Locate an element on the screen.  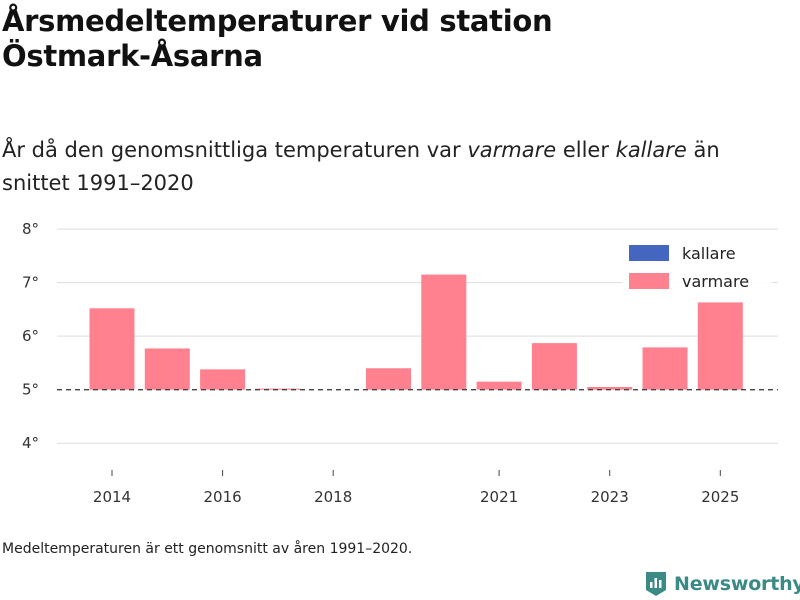
x-tick-label: 2014 is located at coordinates (112, 497).